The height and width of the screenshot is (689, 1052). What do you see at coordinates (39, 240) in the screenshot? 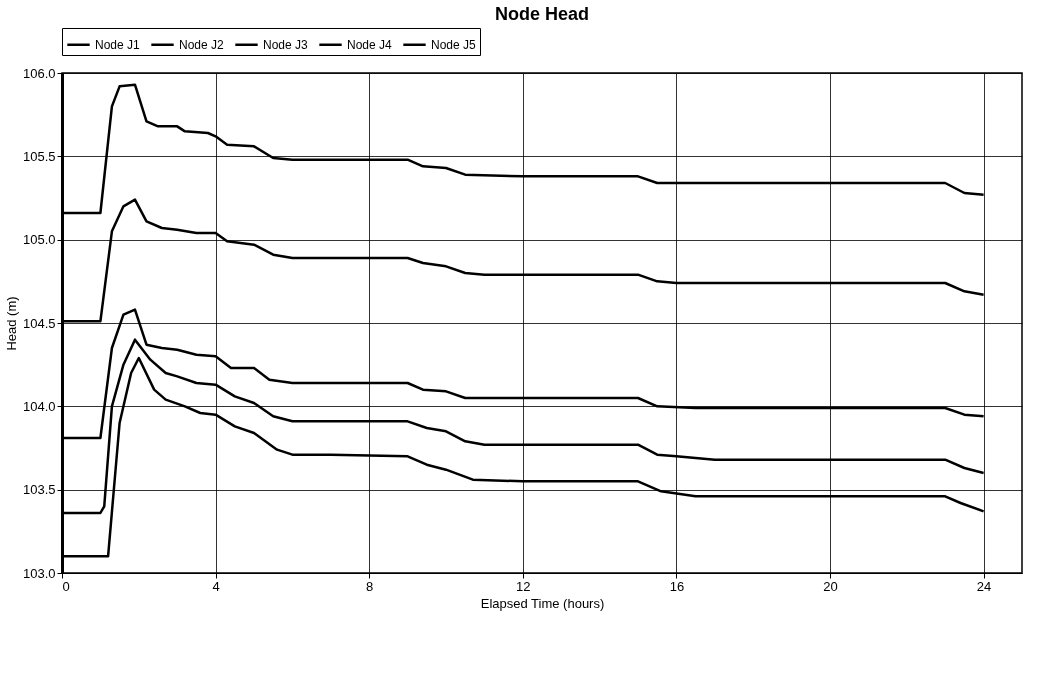
I see `y-tick-label: 105.0` at bounding box center [39, 240].